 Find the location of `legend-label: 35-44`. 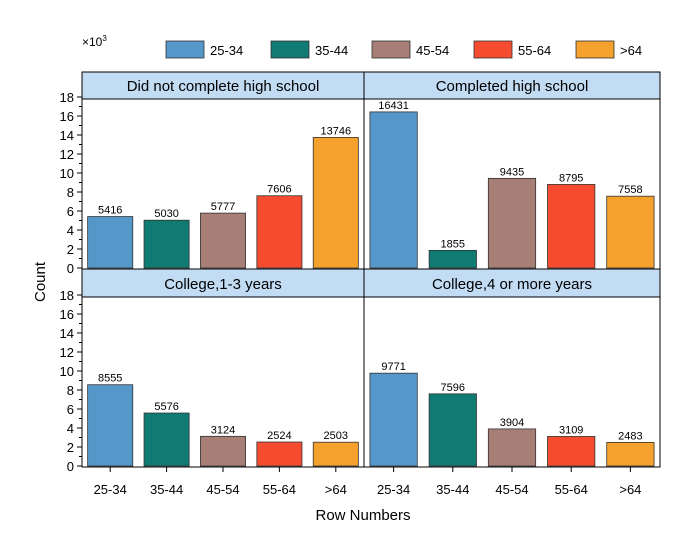

legend-label: 35-44 is located at coordinates (331, 50).